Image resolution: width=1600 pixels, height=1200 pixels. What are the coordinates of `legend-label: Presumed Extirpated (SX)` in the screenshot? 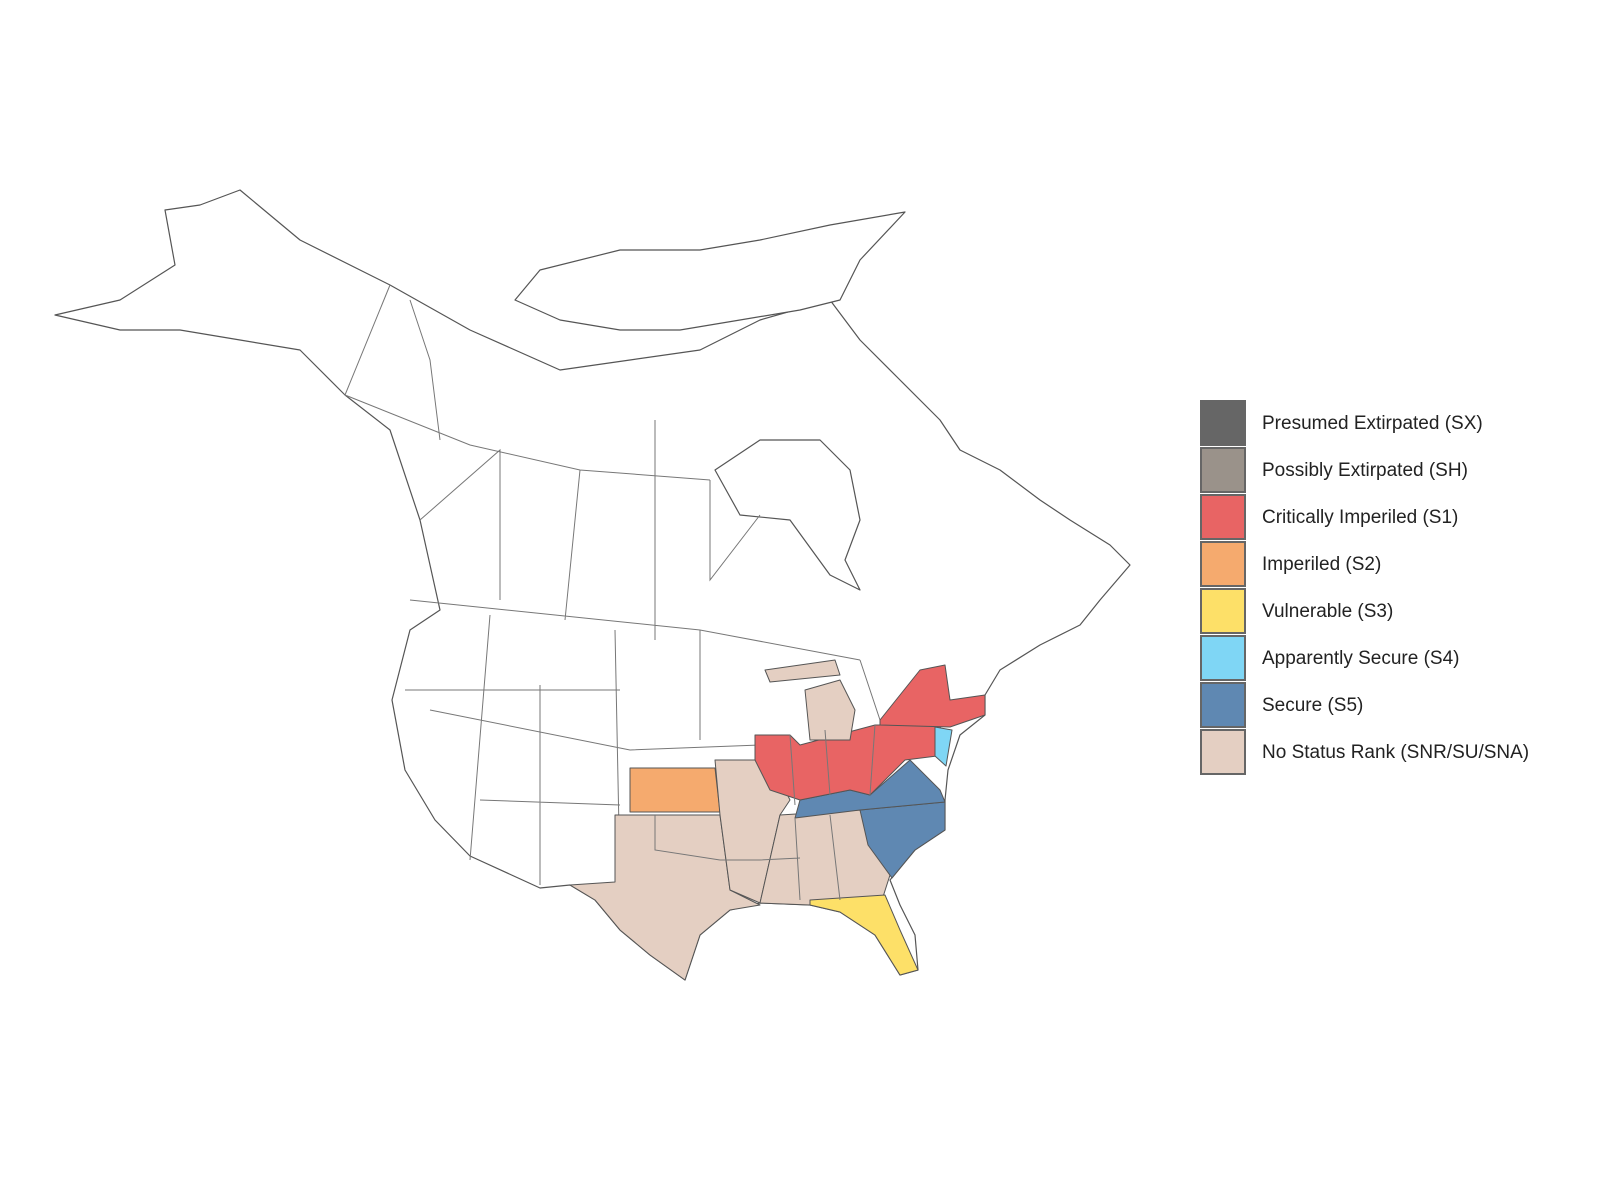 It's located at (1372, 423).